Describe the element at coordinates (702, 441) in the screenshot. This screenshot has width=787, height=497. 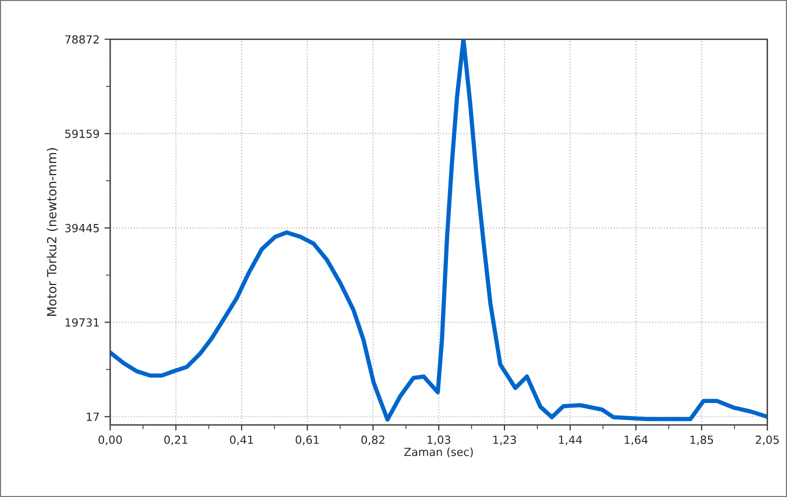
I see `x-tick-label: 1,85` at that location.